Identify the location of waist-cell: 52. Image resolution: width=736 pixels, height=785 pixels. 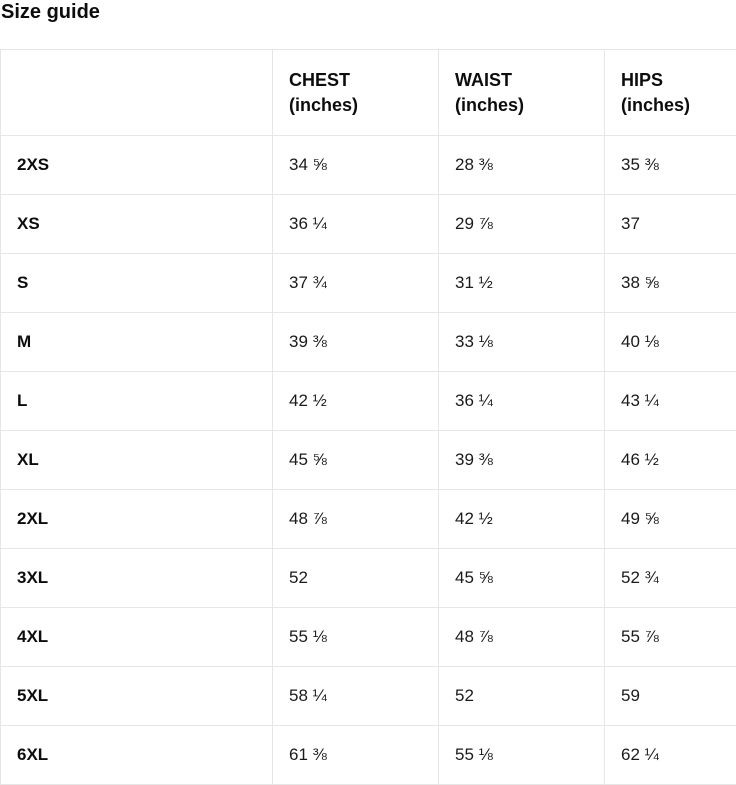
(521, 696).